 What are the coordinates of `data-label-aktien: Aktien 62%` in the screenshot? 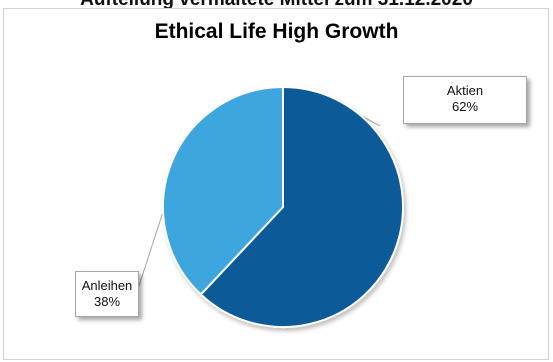 It's located at (465, 100).